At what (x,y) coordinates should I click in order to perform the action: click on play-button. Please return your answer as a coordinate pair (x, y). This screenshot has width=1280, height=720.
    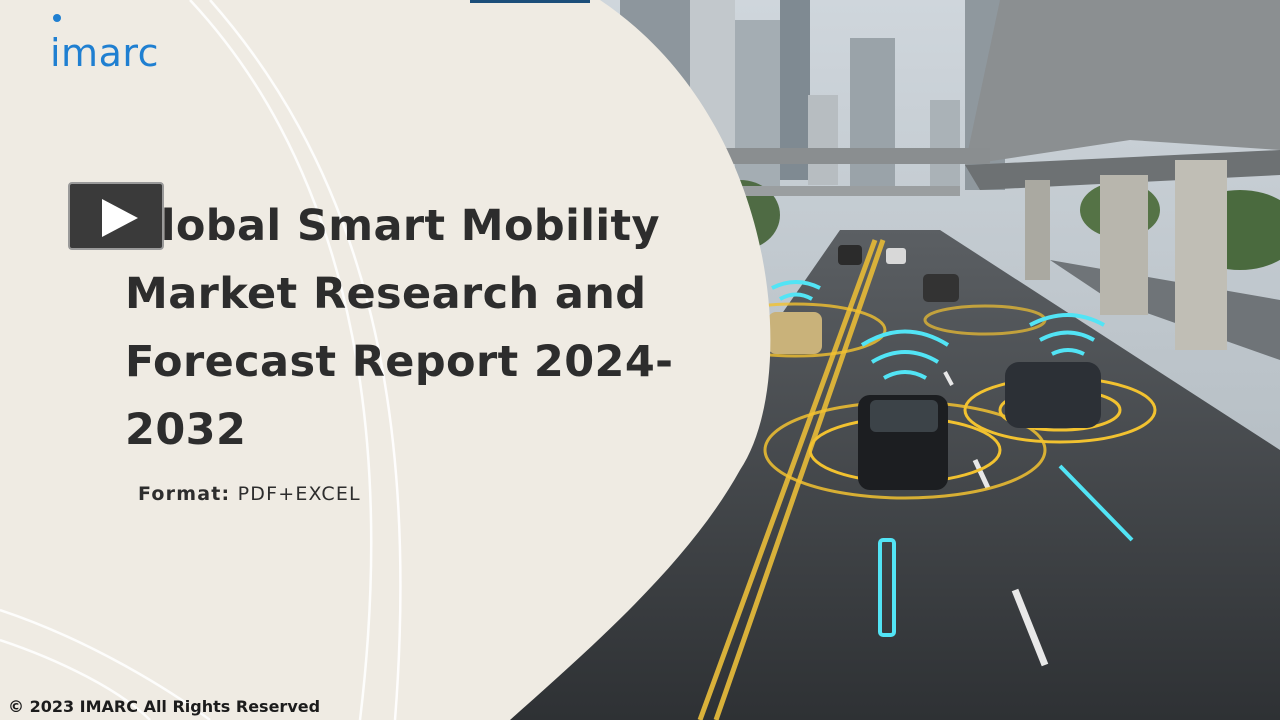
    Looking at the image, I should click on (116, 216).